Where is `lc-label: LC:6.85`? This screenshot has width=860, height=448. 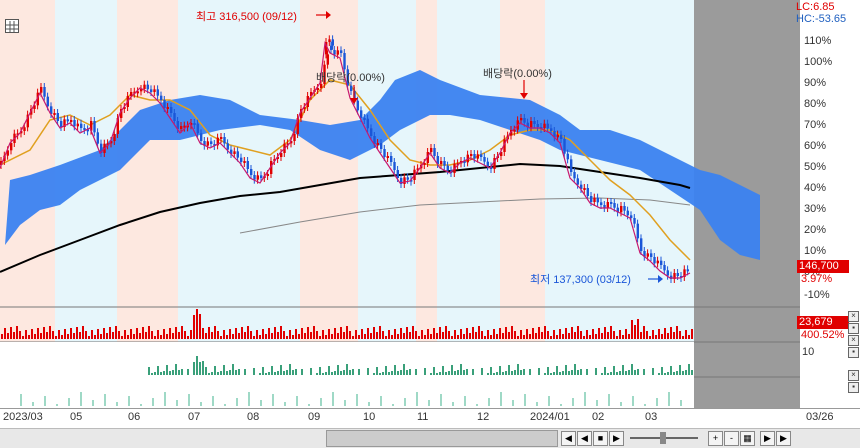 lc-label: LC:6.85 is located at coordinates (815, 7).